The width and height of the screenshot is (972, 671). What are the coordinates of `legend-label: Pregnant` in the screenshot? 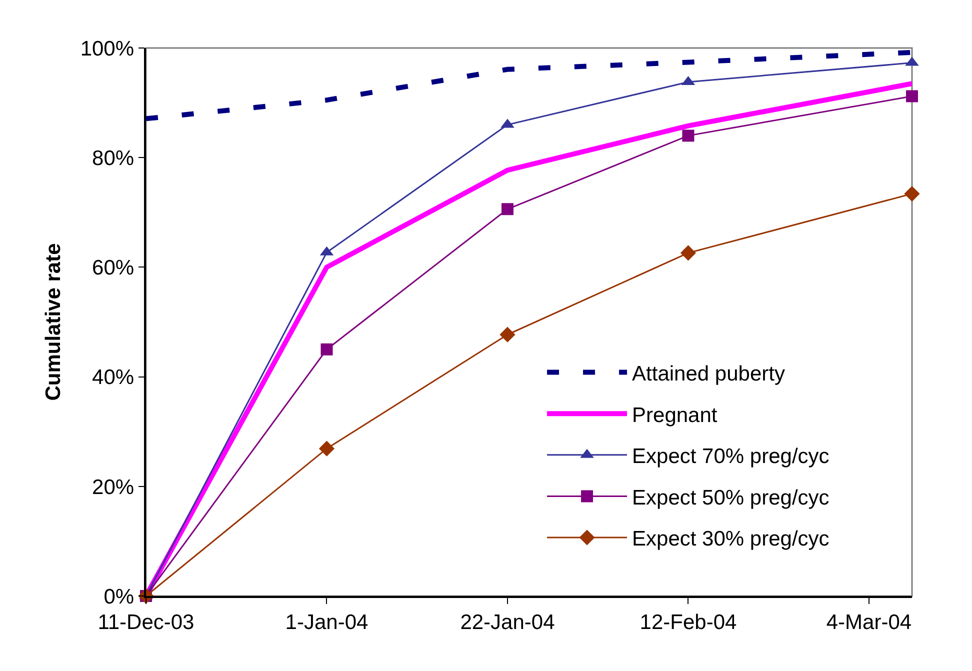 It's located at (675, 415).